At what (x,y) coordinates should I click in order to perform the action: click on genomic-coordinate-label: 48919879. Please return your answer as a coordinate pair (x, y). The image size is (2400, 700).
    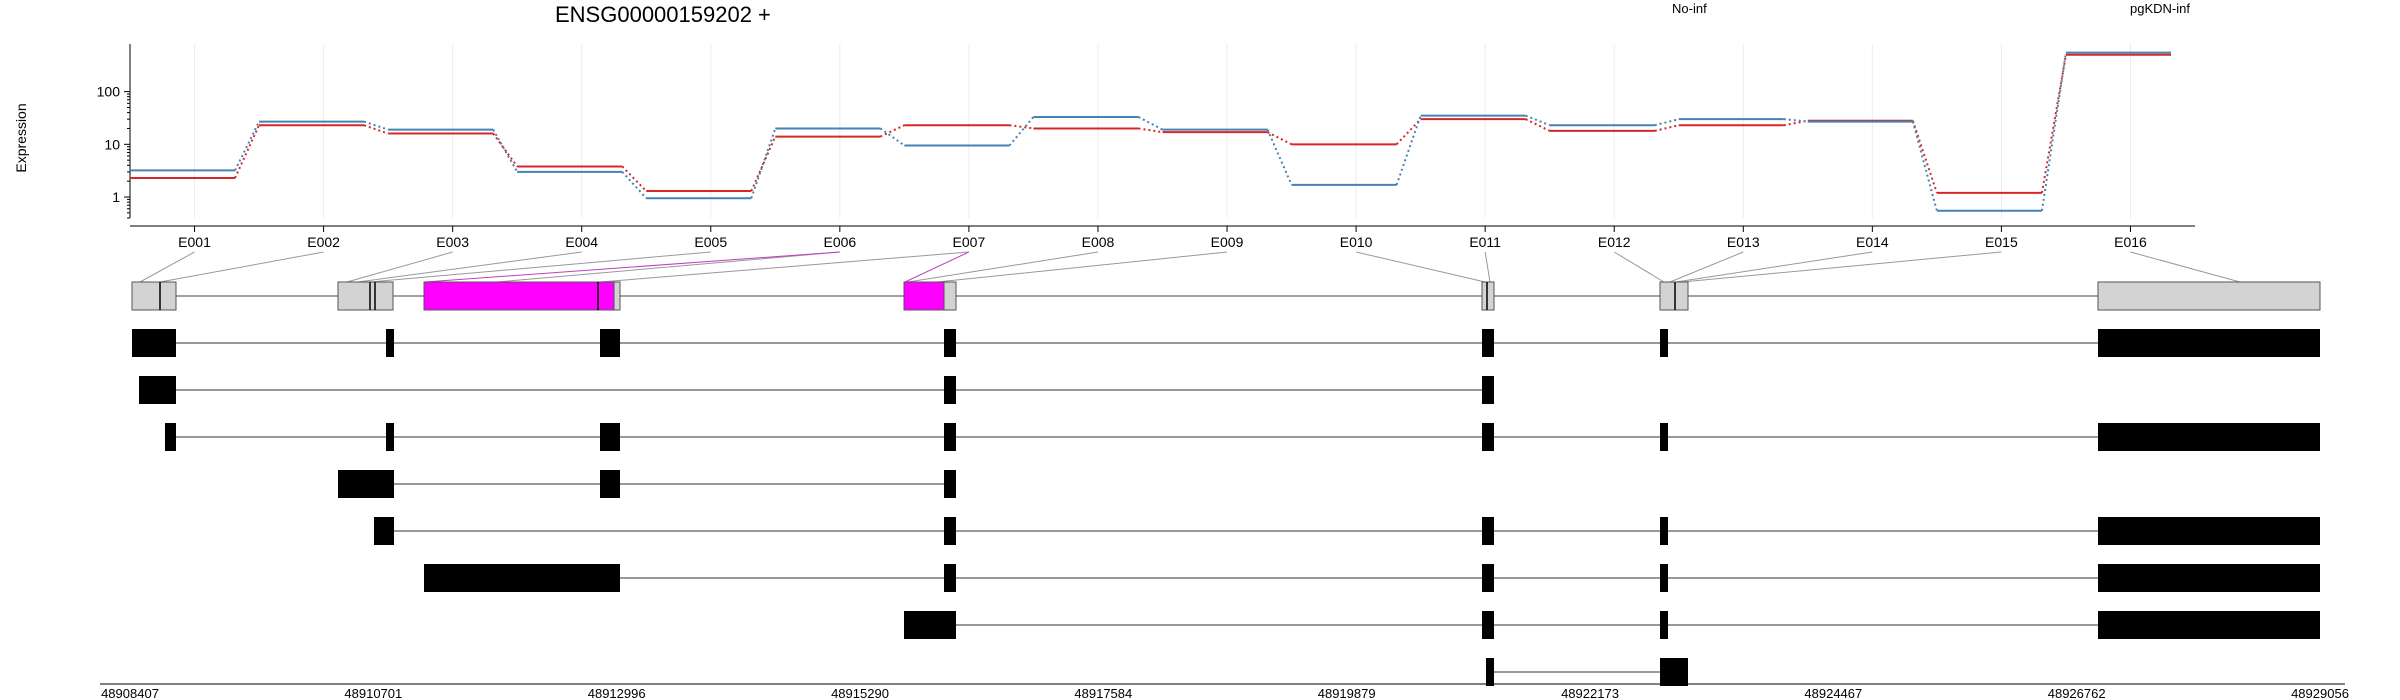
    Looking at the image, I should click on (1347, 693).